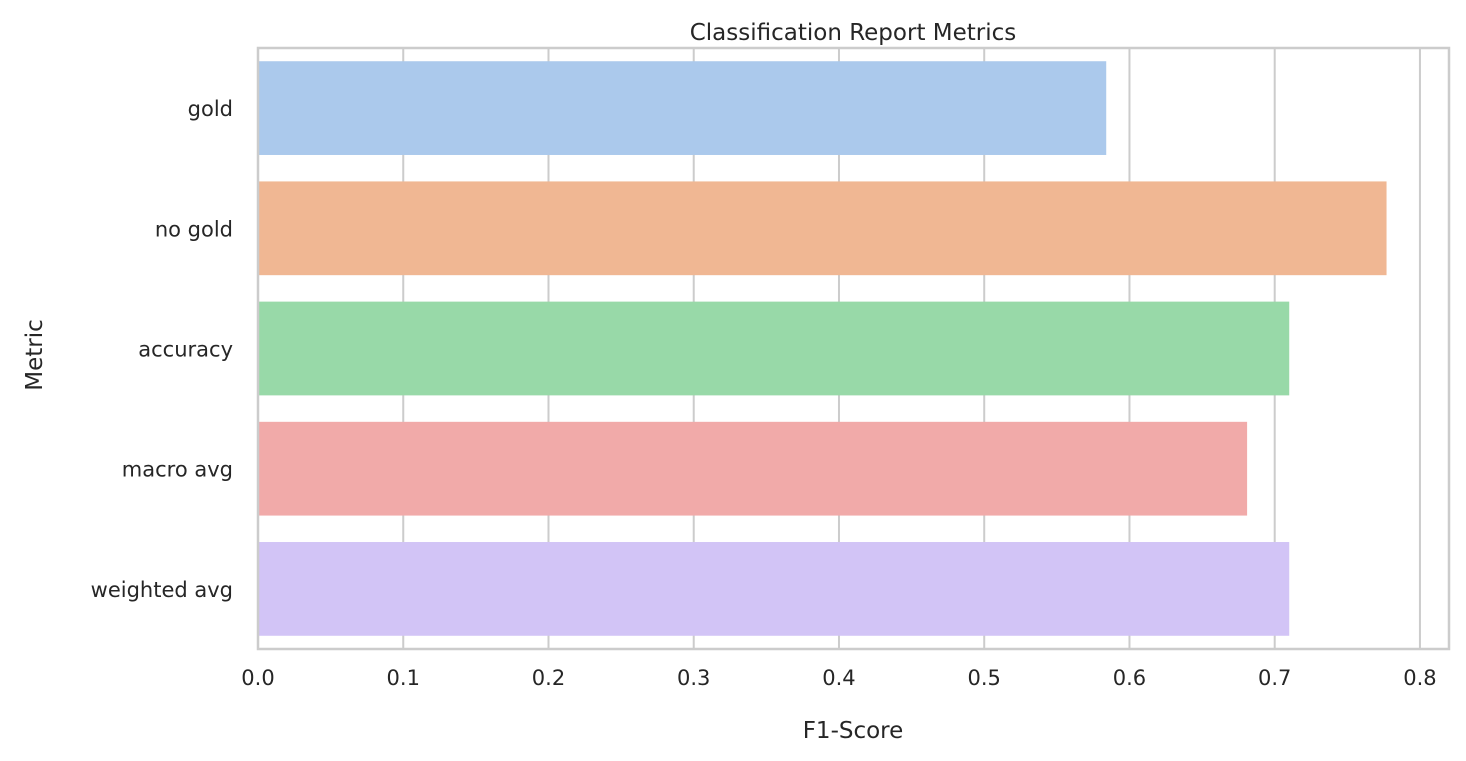  Describe the element at coordinates (853, 33) in the screenshot. I see `chart-title: Classification Report Metrics` at that location.